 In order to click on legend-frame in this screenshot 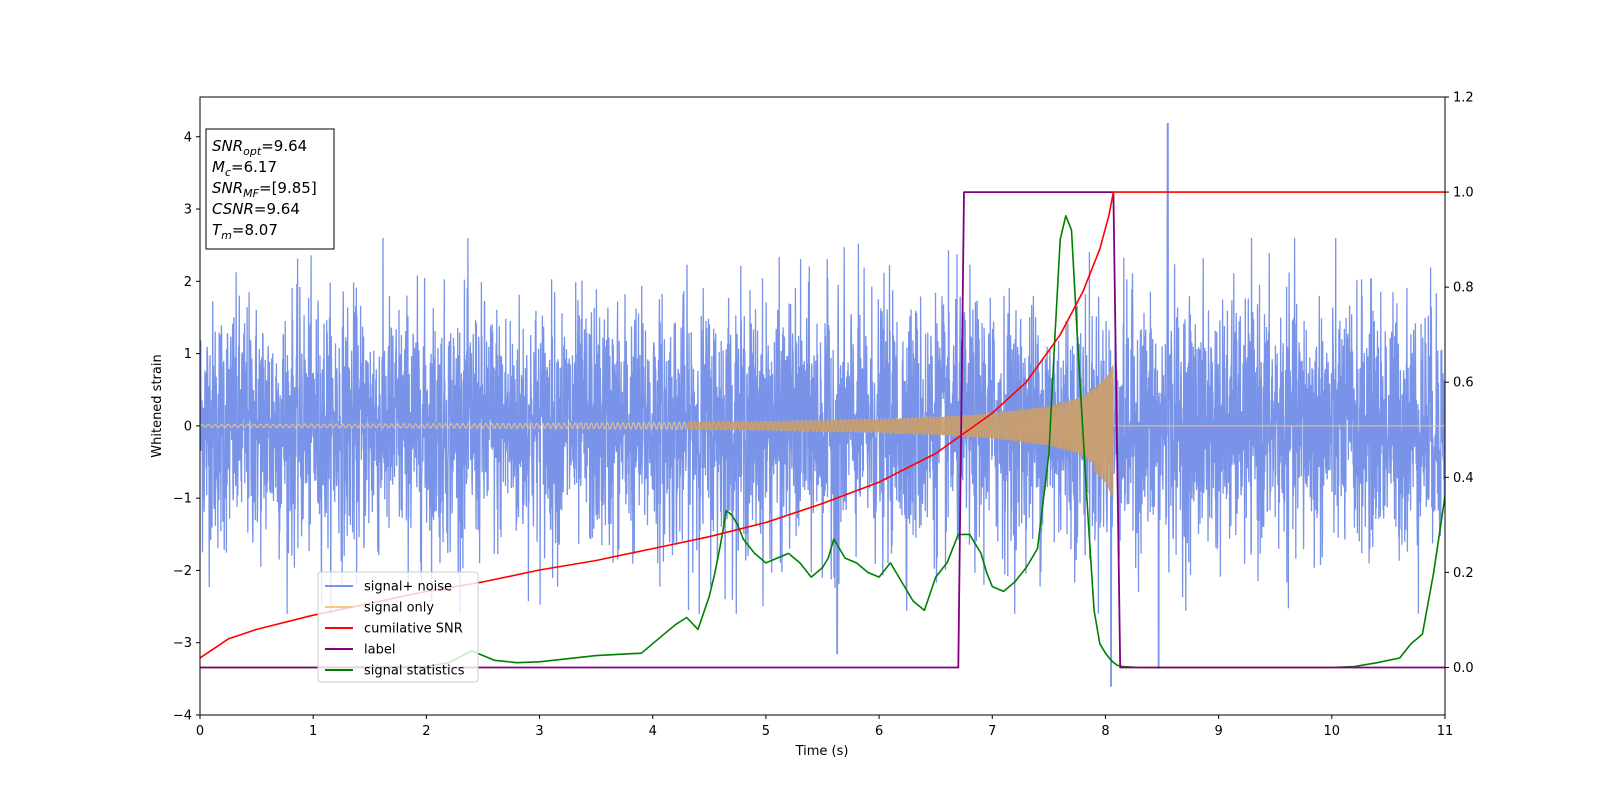, I will do `click(398, 627)`.